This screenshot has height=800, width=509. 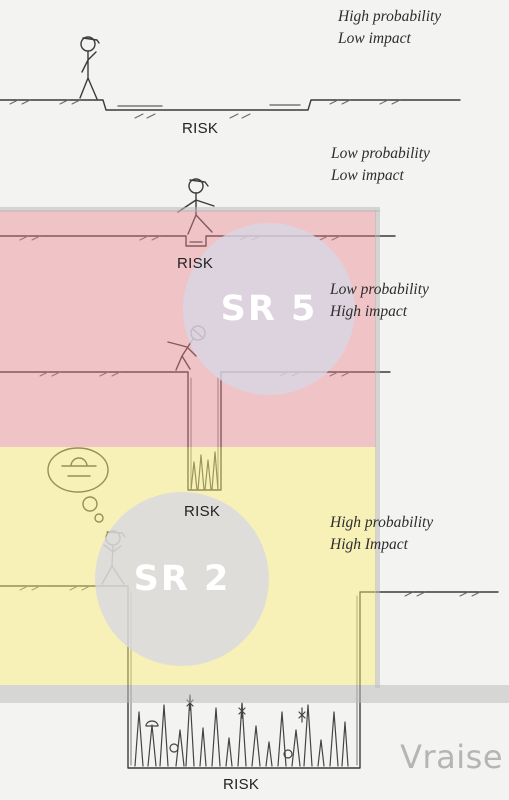 I want to click on scenario-1-caption: High probability Low impact, so click(x=389, y=28).